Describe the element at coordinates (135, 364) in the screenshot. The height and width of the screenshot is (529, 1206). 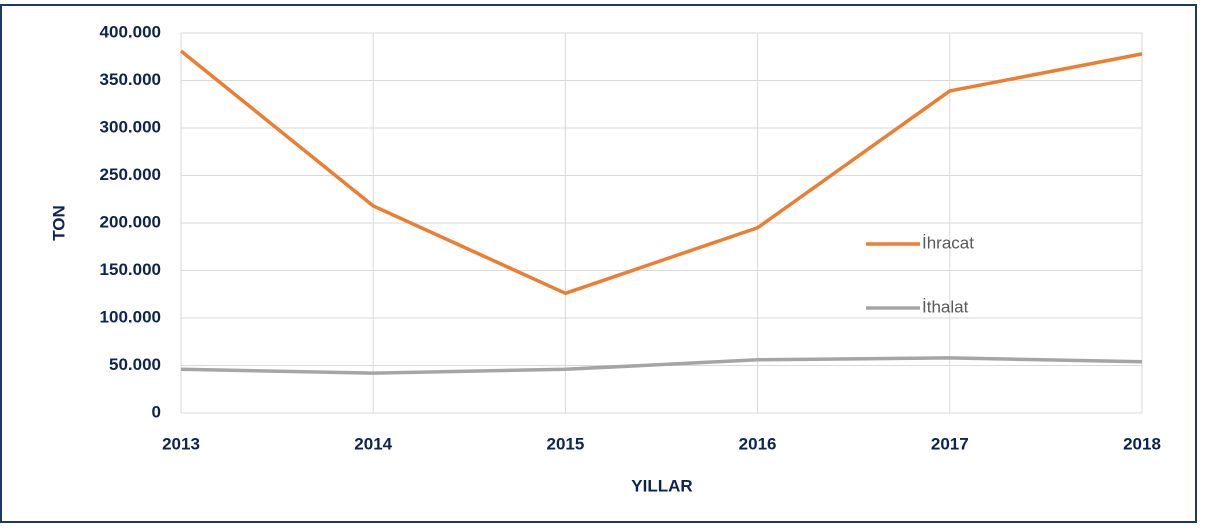
I see `y-tick-label: 50.000` at that location.